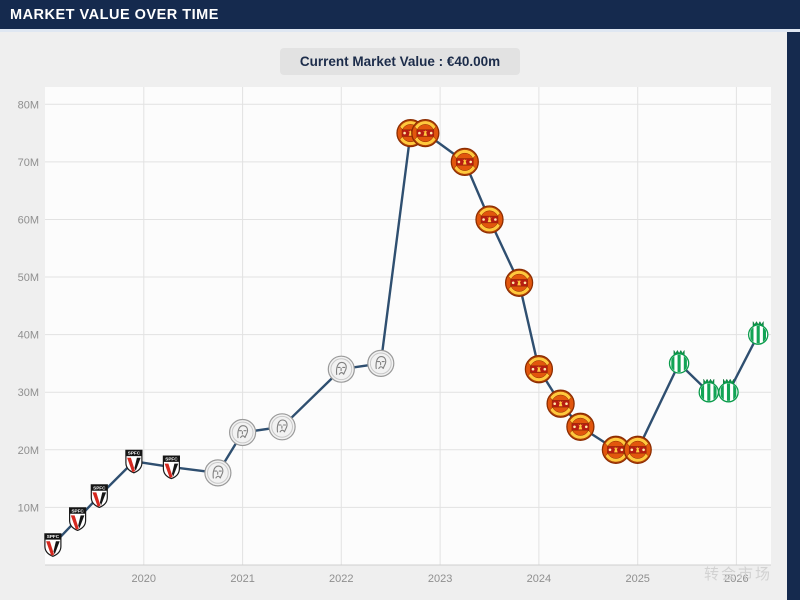  Describe the element at coordinates (28, 508) in the screenshot. I see `y-axis-tick-label: 10M` at that location.